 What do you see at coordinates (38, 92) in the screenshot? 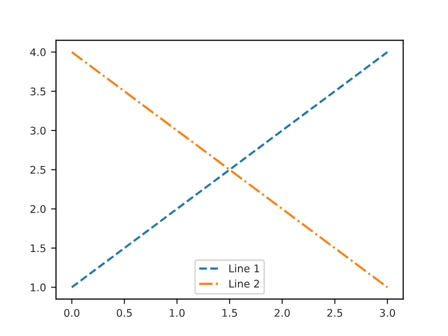
I see `y-tick-label: 3.5` at bounding box center [38, 92].